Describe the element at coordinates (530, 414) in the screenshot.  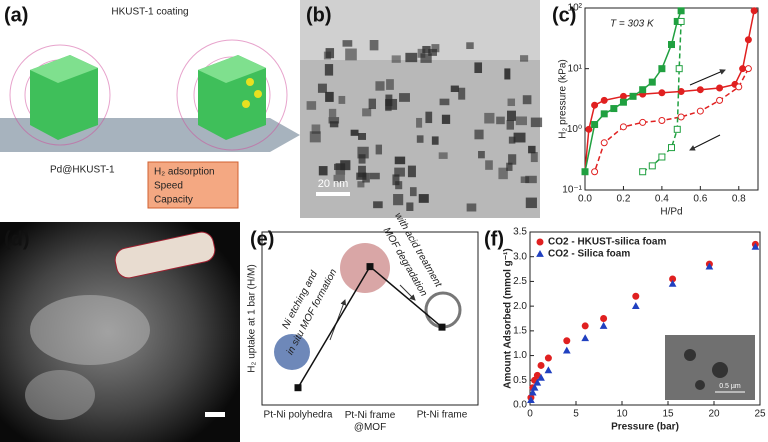
I see `x-tick-label: 0` at that location.